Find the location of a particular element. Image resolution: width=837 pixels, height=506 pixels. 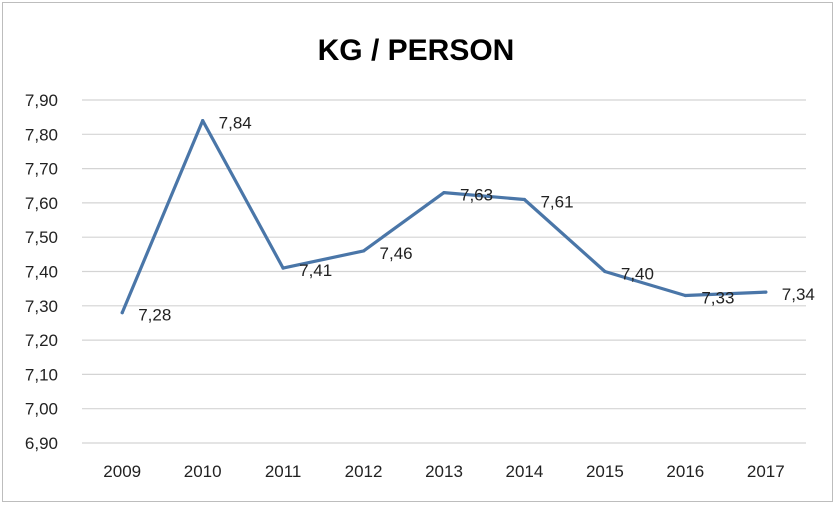

x-tick-label: 2013 is located at coordinates (444, 471).